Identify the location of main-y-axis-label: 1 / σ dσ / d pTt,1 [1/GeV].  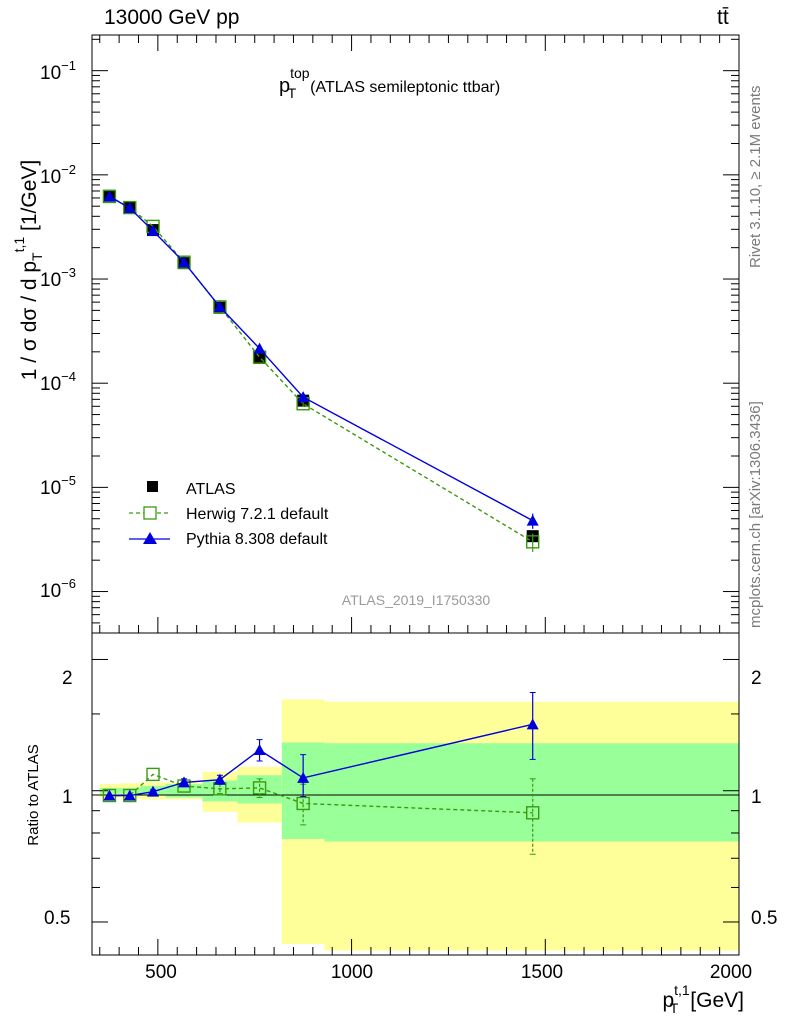
(28, 270).